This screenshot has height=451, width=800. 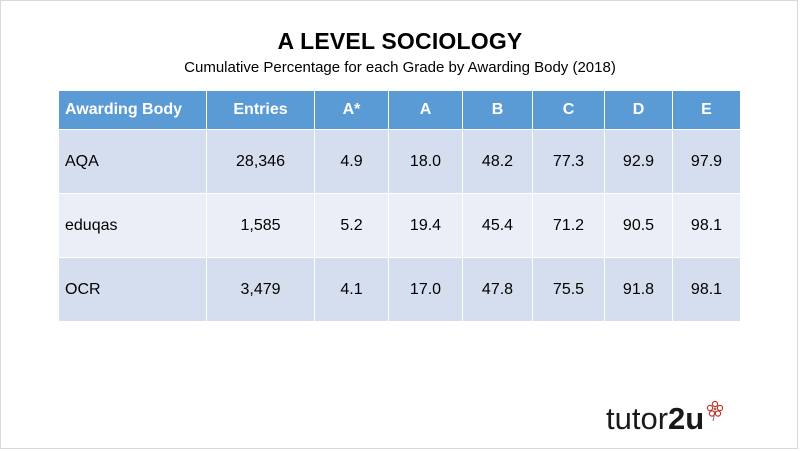 What do you see at coordinates (638, 161) in the screenshot?
I see `cell-grade-d: 92.9` at bounding box center [638, 161].